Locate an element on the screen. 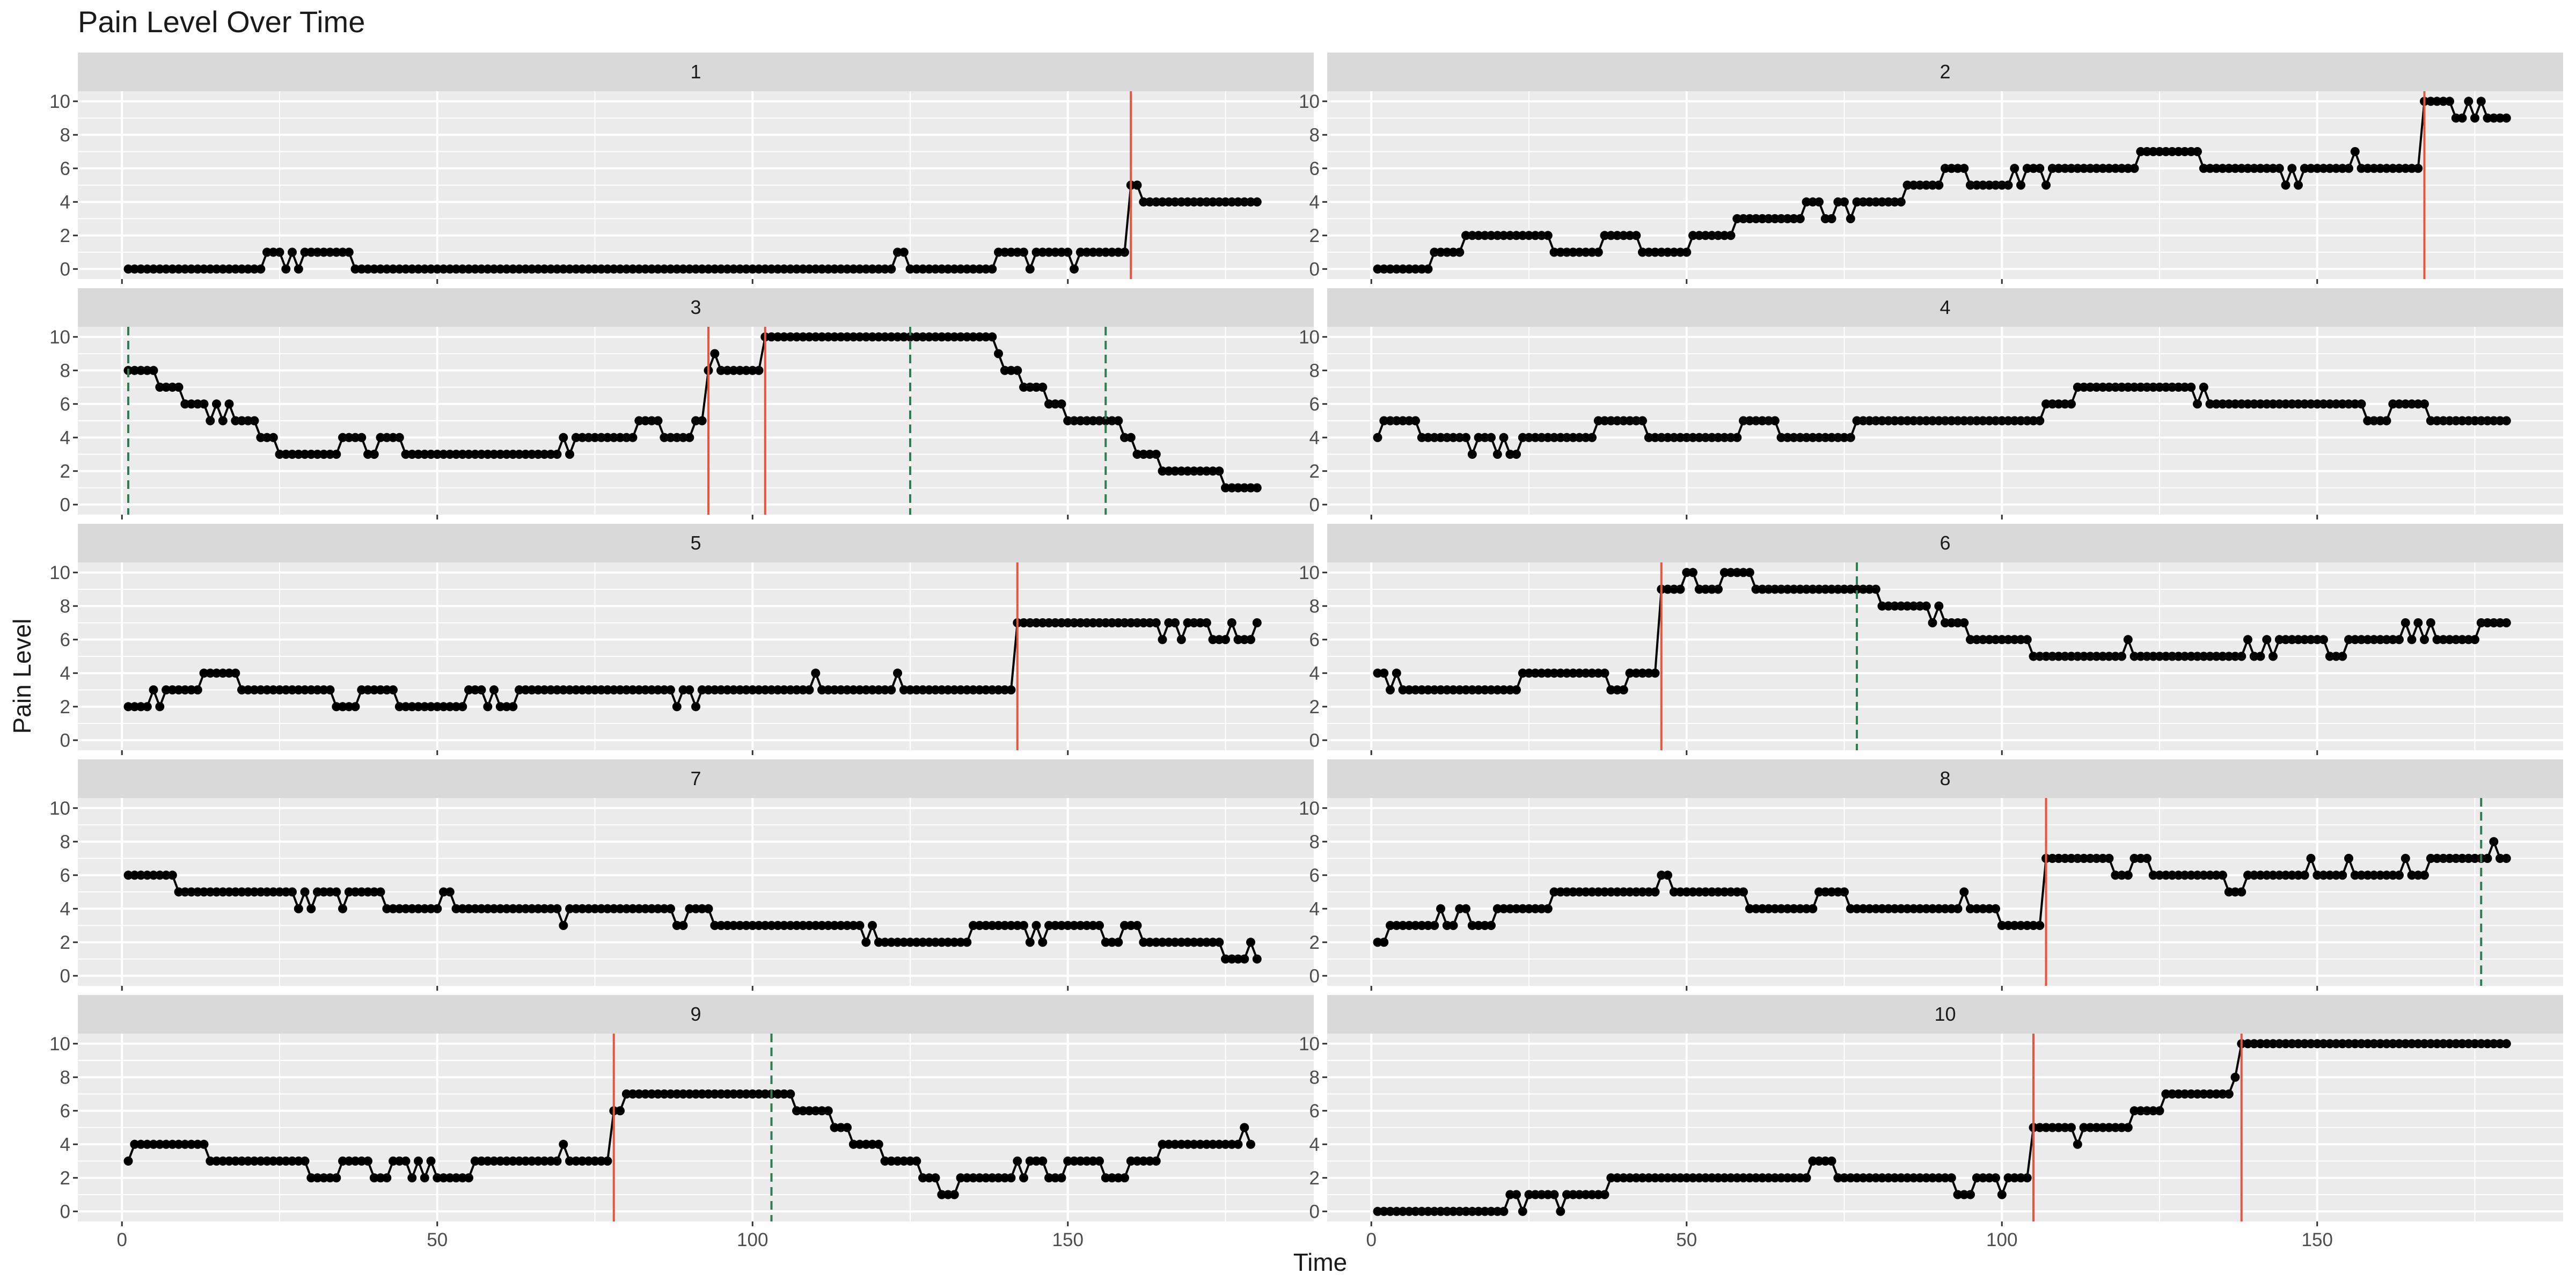 The width and height of the screenshot is (2576, 1288). y-tick-label: 10 is located at coordinates (59, 572).